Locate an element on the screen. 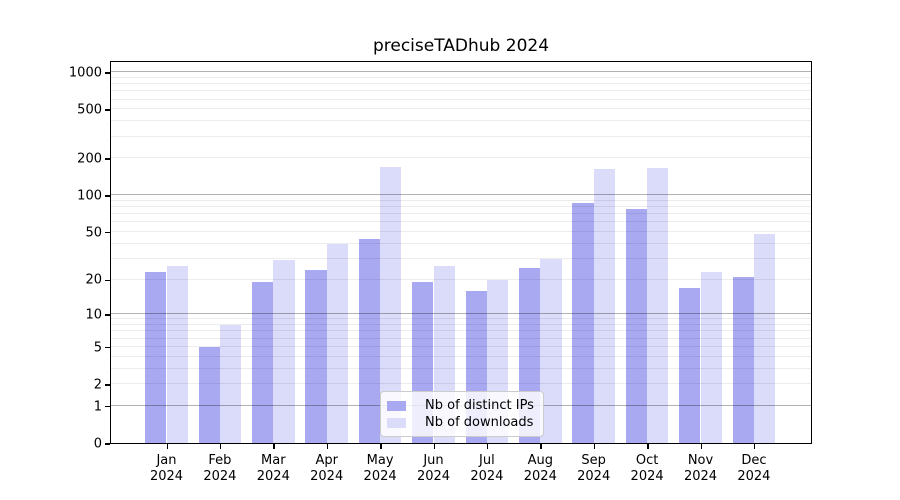 This screenshot has width=900, height=500. x-tick-jun is located at coordinates (434, 446).